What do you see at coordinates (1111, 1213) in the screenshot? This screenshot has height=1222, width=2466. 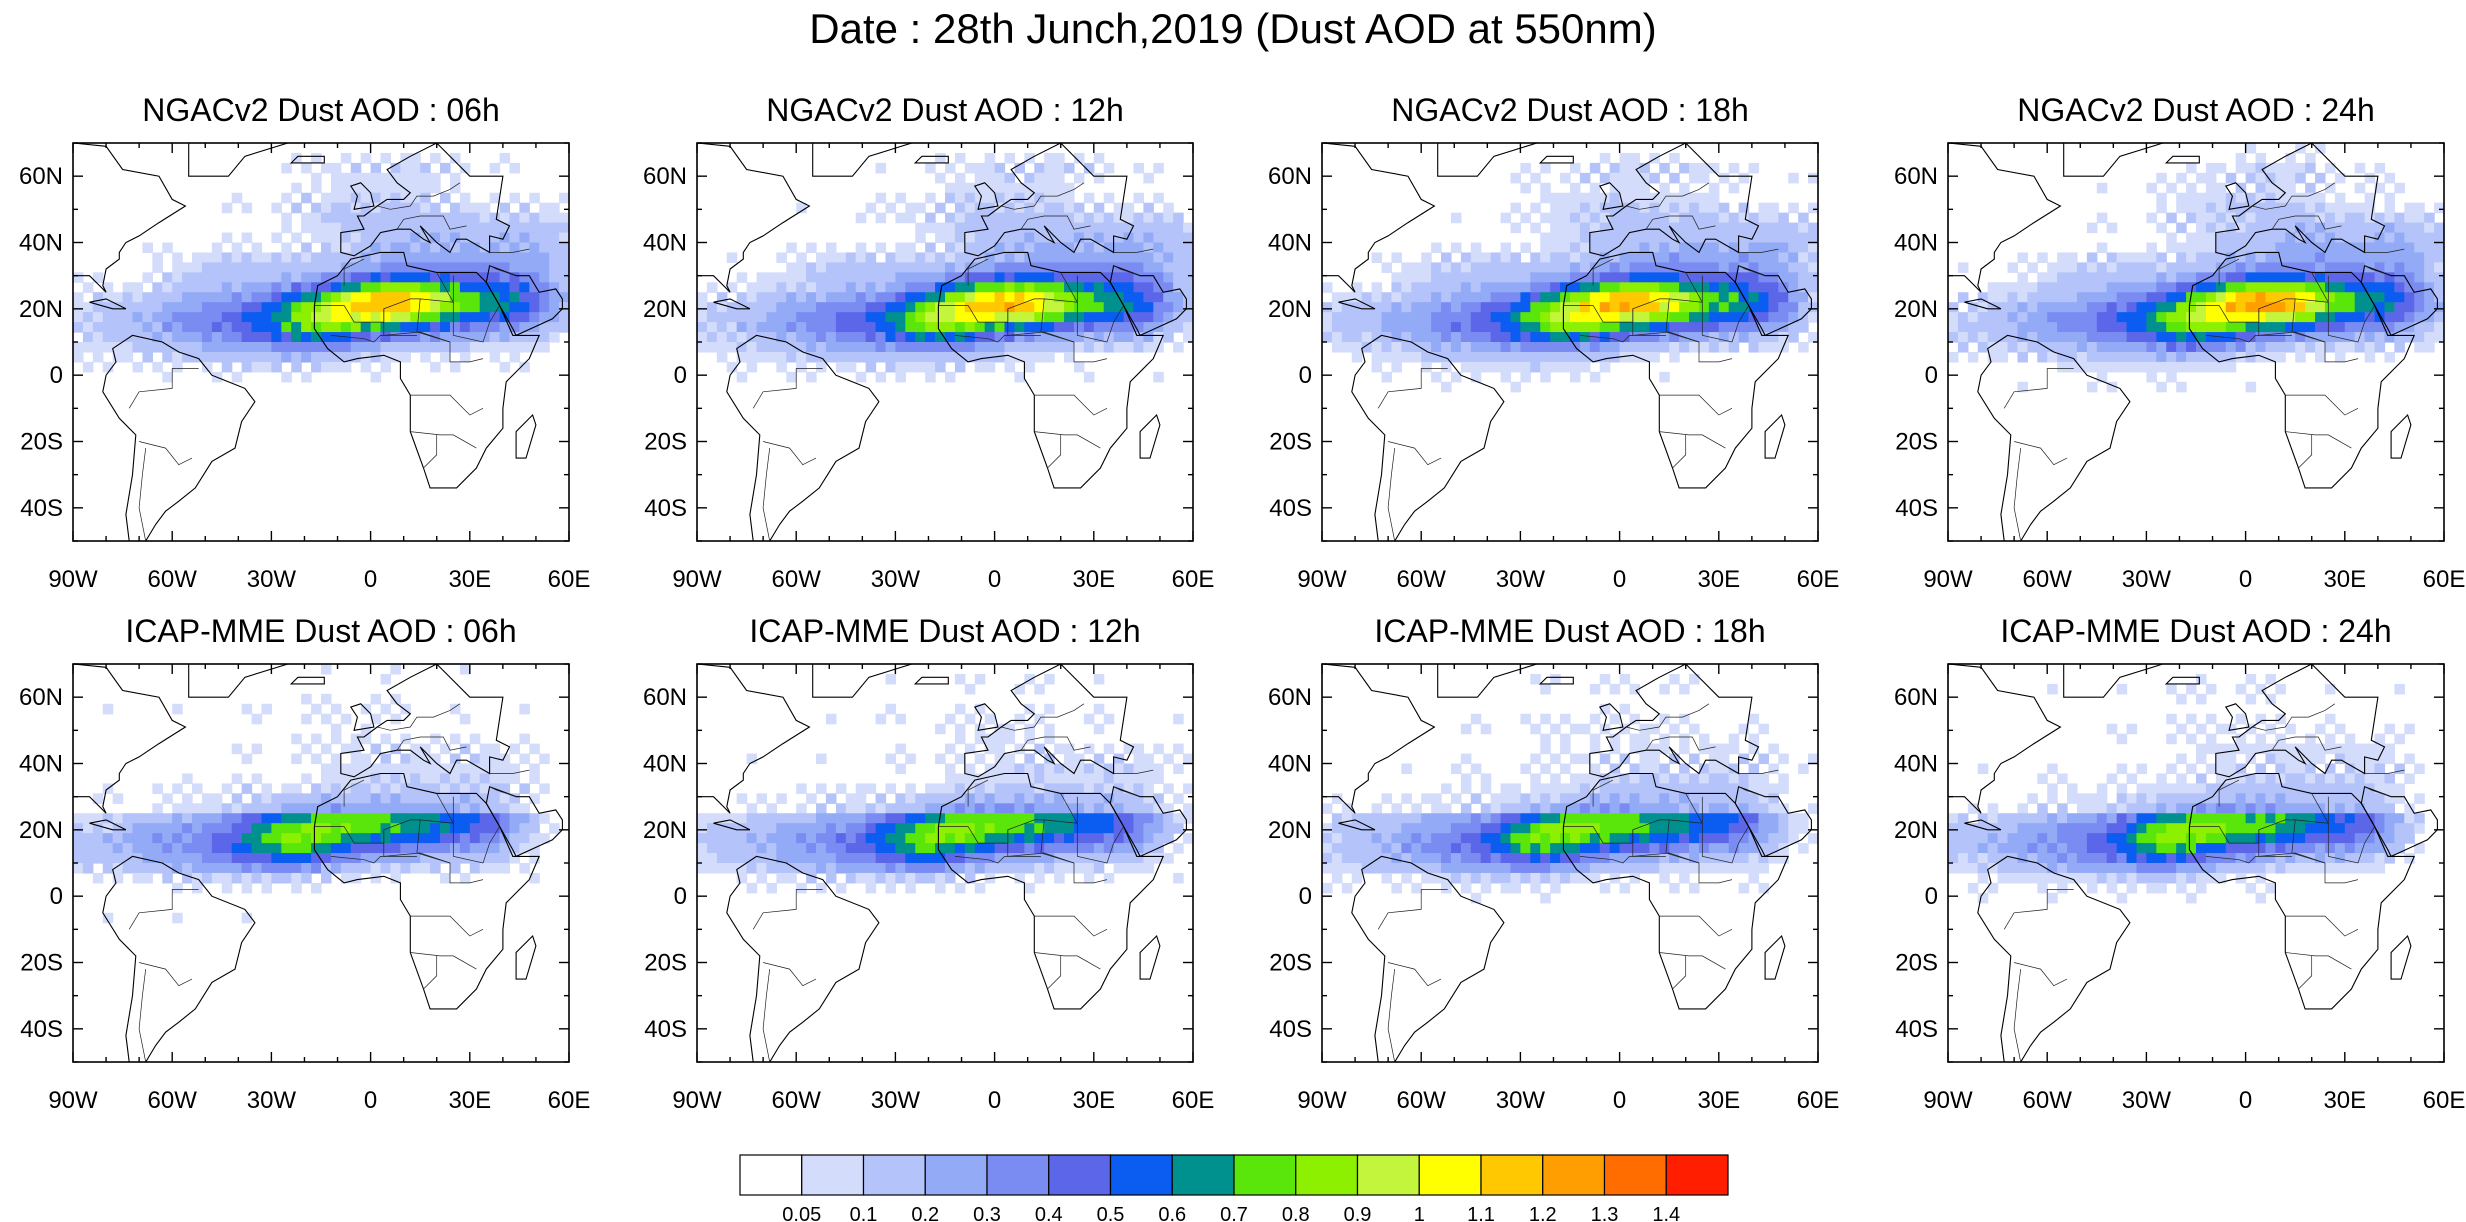 I see `colorbar-label: 0.5` at bounding box center [1111, 1213].